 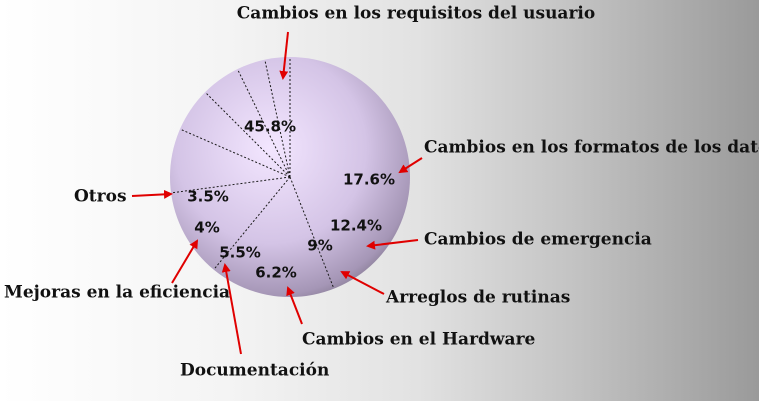 What do you see at coordinates (356, 226) in the screenshot?
I see `percent-label-cambios-de-emergencia: 12.4%` at bounding box center [356, 226].